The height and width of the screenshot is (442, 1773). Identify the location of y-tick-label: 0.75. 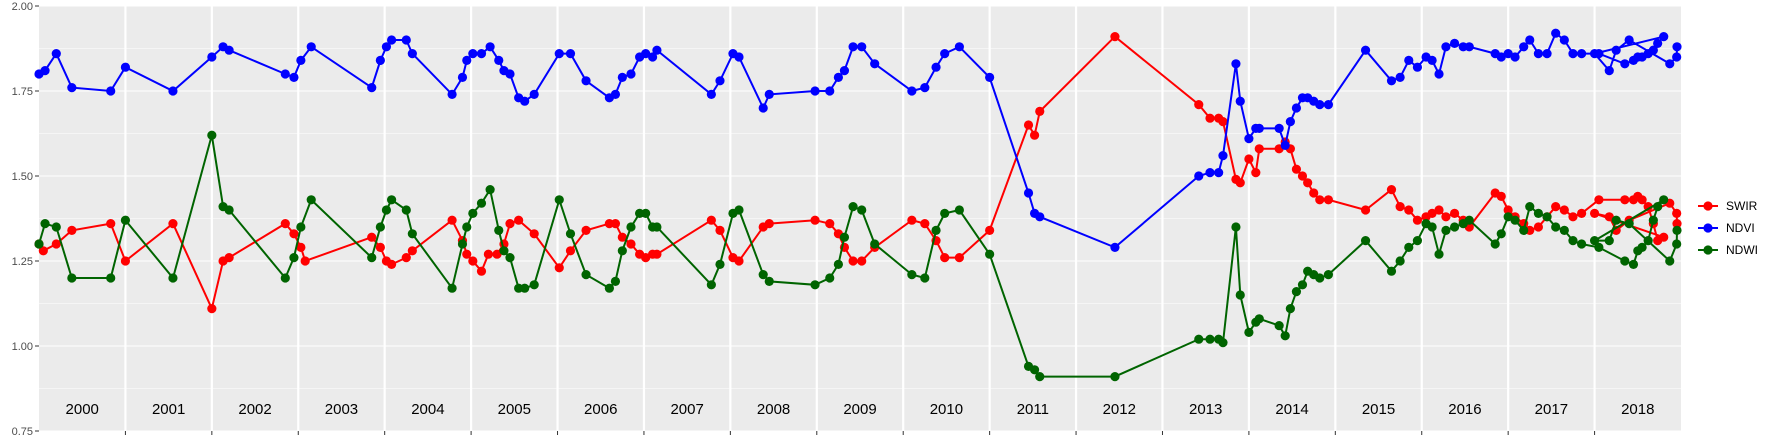
(22, 432).